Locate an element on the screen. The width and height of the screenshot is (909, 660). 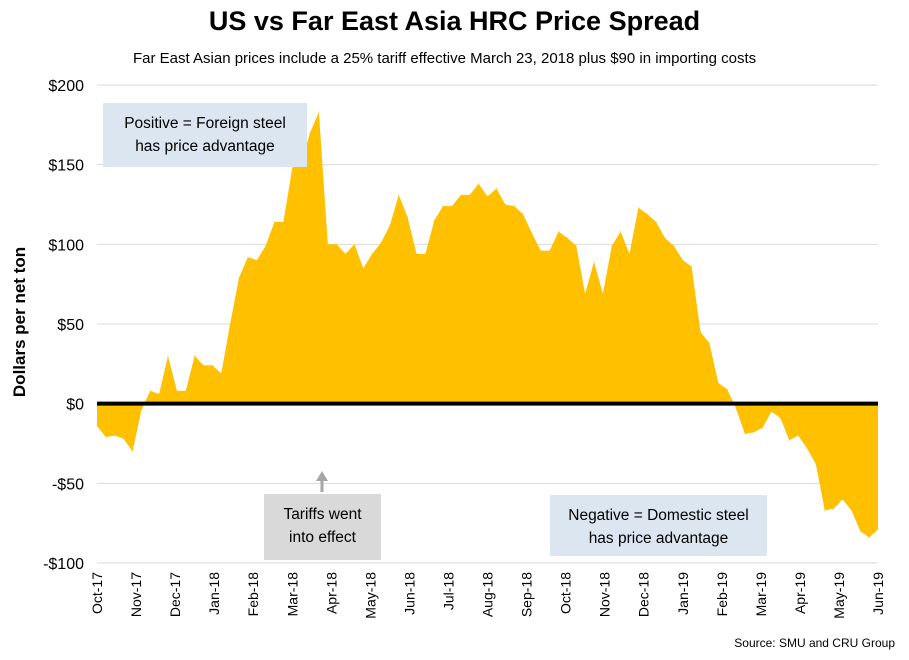
x-tick-label: Feb-18 is located at coordinates (253, 594).